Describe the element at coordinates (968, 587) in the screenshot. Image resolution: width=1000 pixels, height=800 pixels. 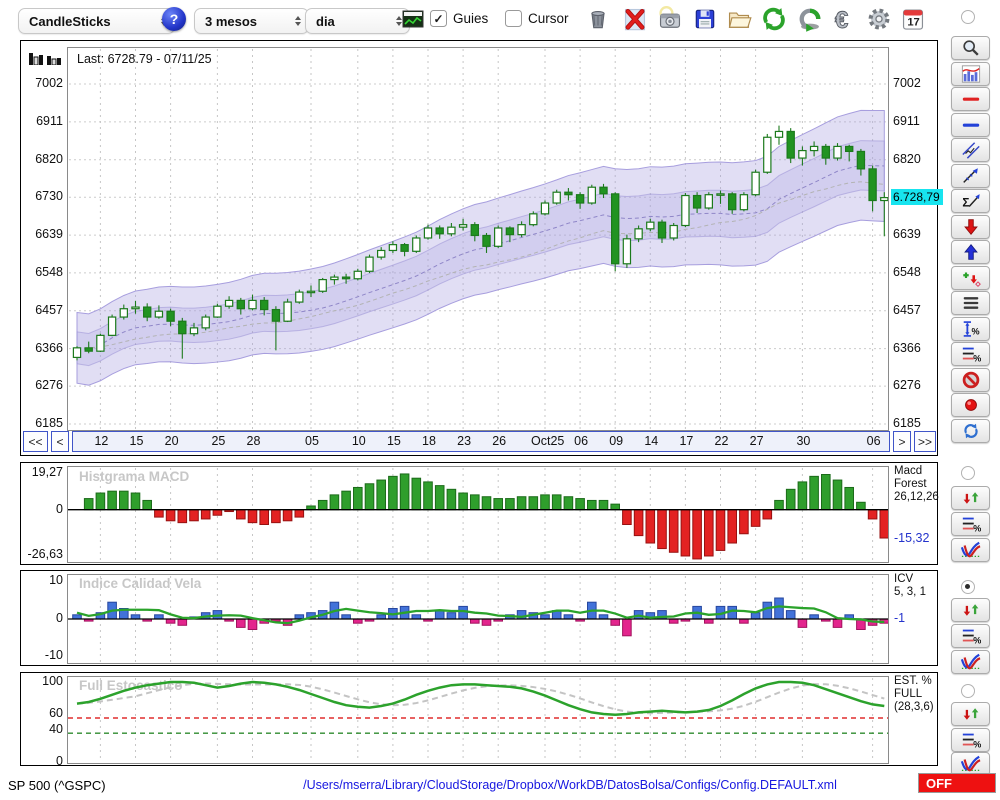
I see `icv-active-radio` at that location.